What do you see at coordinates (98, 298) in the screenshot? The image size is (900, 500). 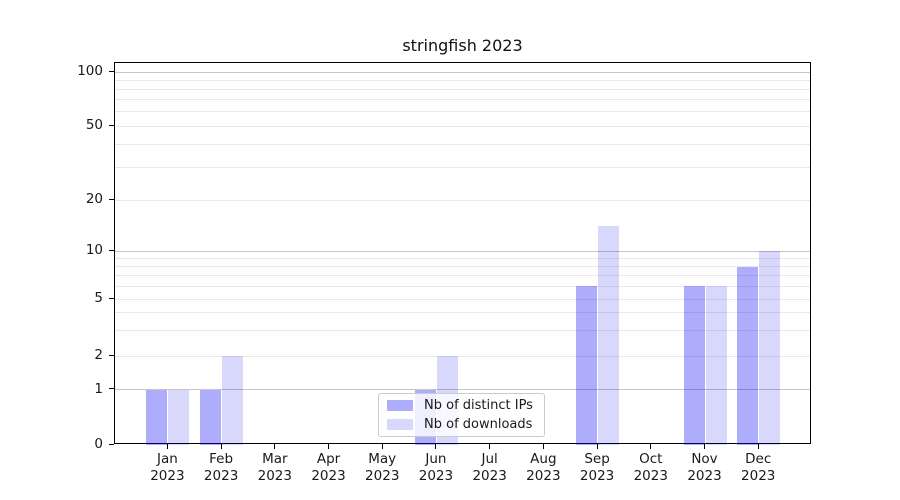 I see `y-tick-label-5: 5` at bounding box center [98, 298].